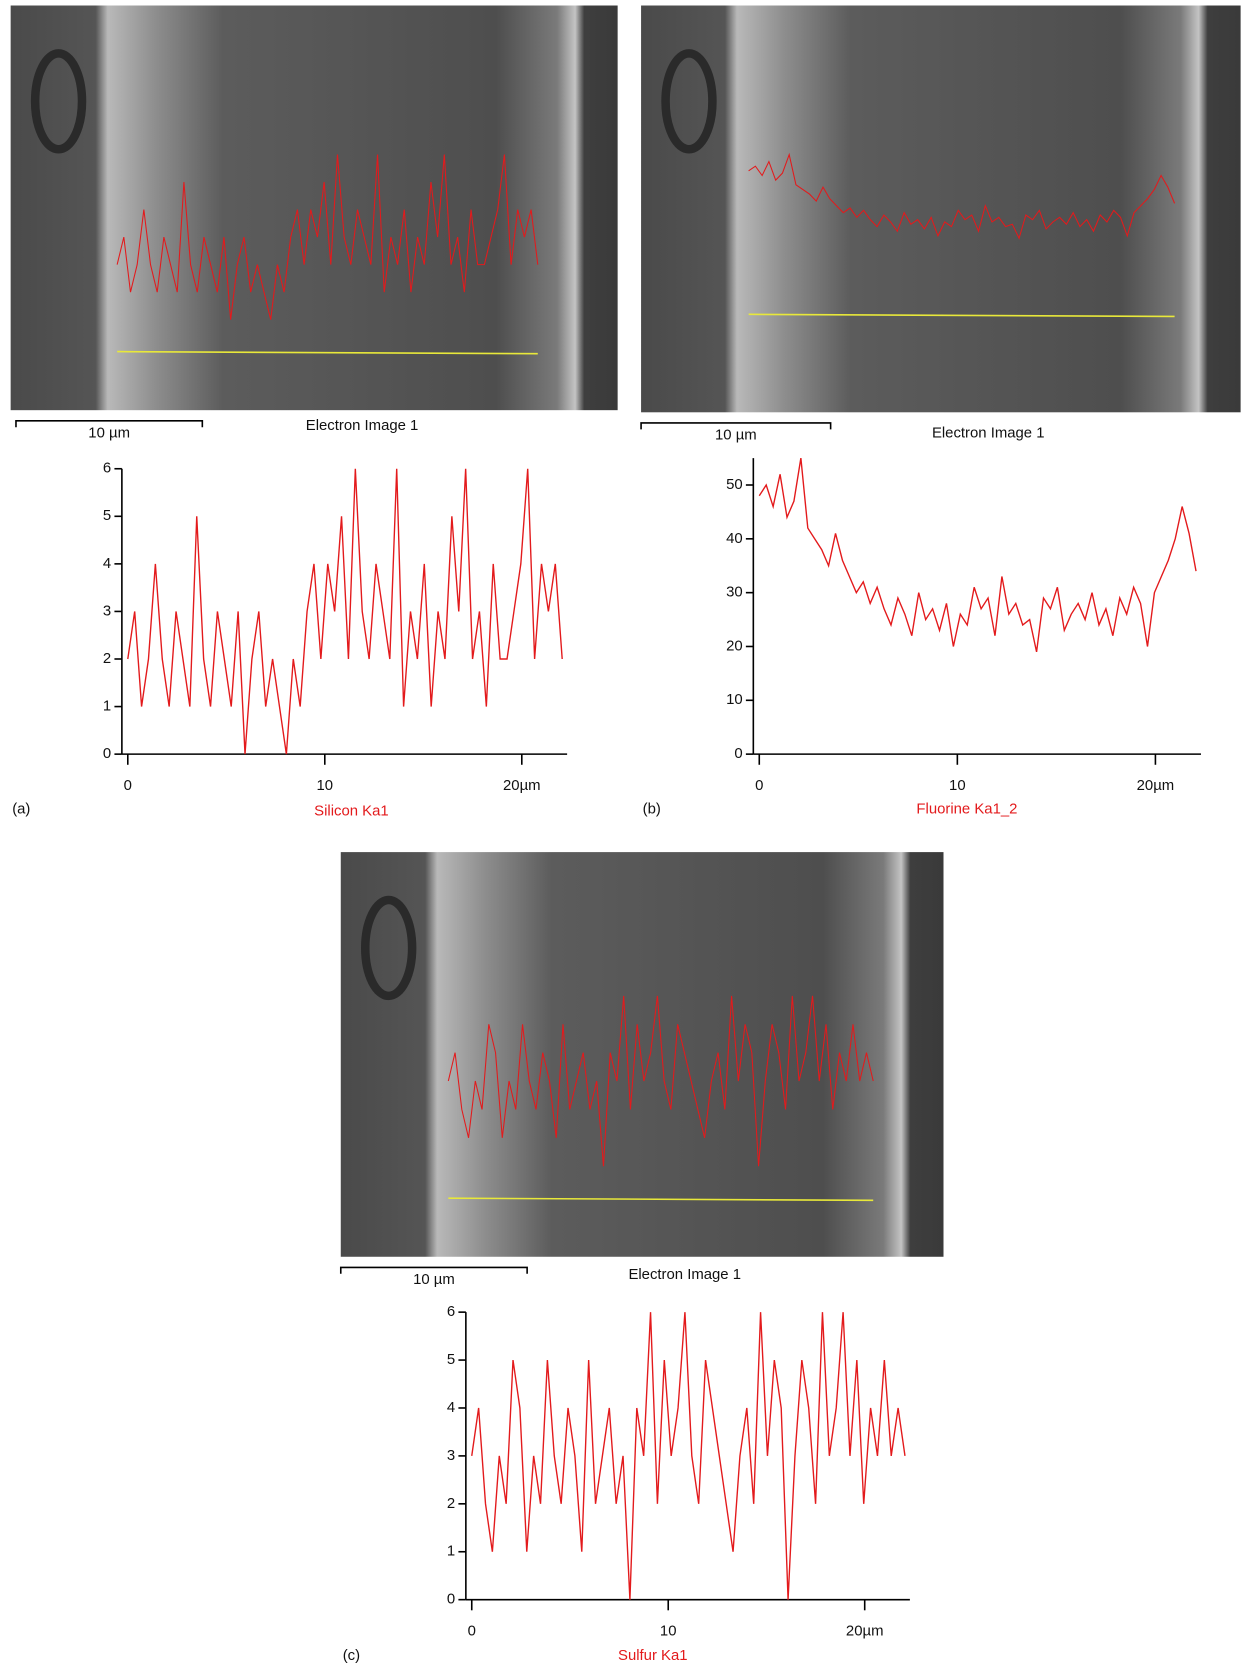  What do you see at coordinates (734, 646) in the screenshot?
I see `y-tick-label: 20` at bounding box center [734, 646].